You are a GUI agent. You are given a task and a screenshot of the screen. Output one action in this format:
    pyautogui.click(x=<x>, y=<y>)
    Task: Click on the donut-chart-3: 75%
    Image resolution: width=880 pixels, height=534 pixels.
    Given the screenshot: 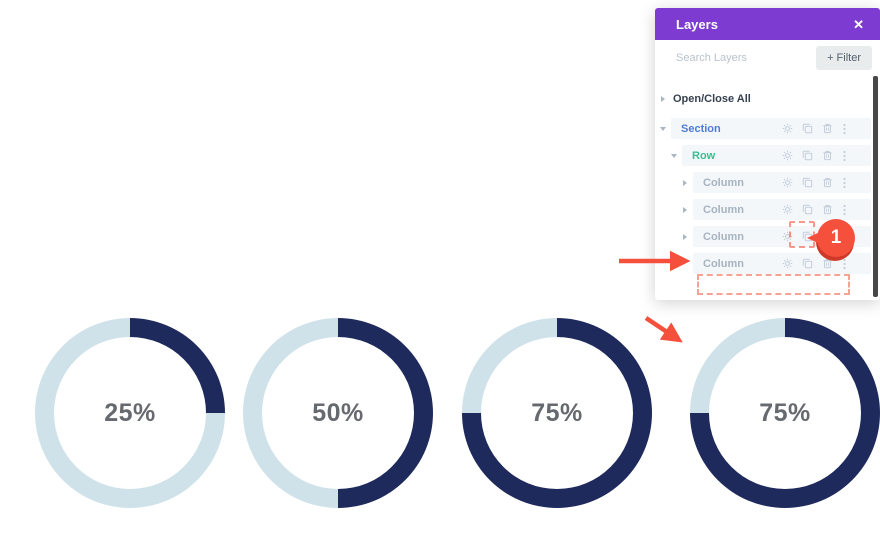 What is the action you would take?
    pyautogui.click(x=557, y=413)
    